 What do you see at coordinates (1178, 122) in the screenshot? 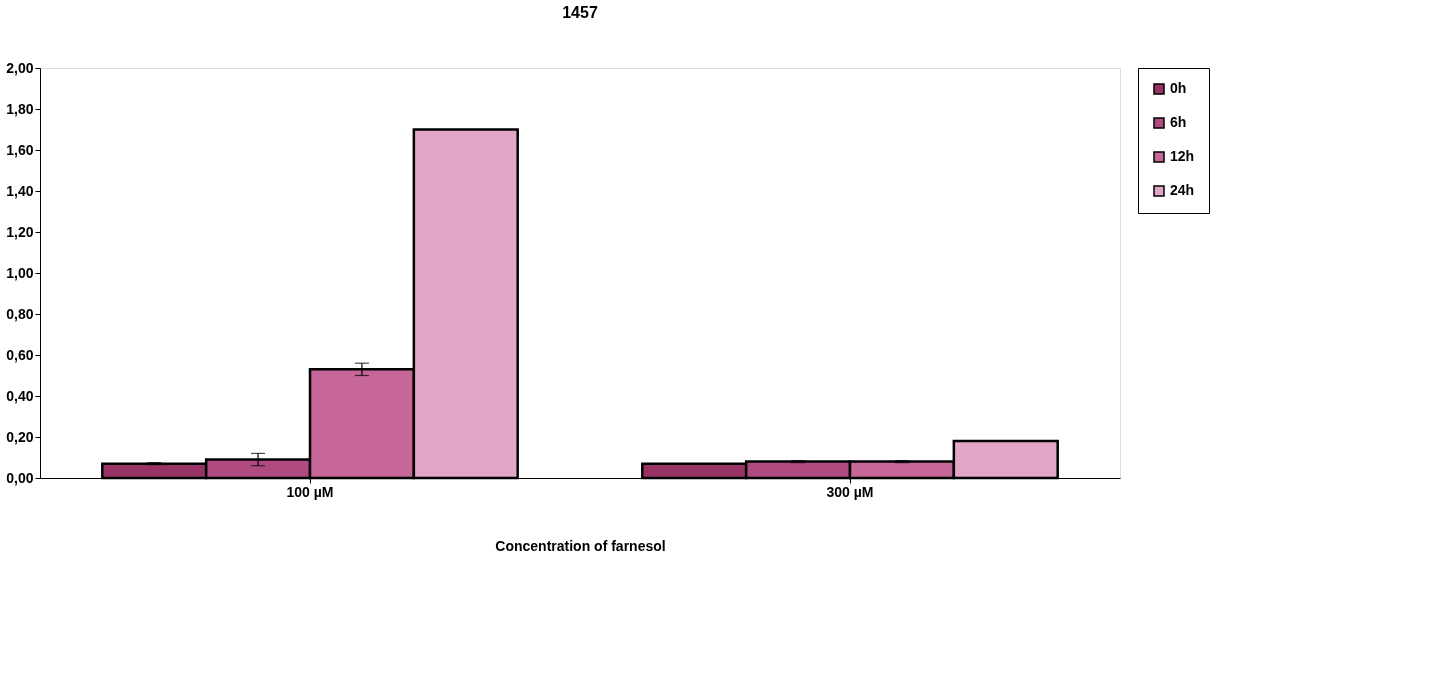
I see `legend-label: 6h` at bounding box center [1178, 122].